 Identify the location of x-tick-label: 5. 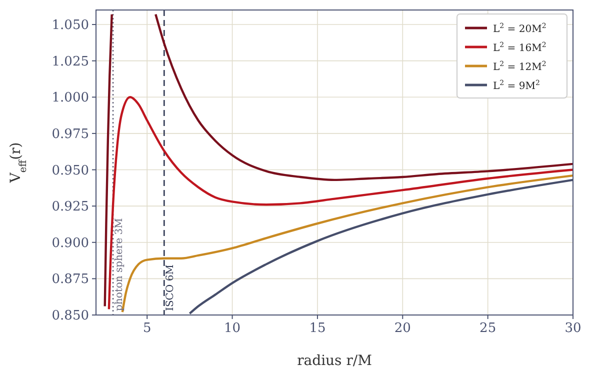
(147, 328).